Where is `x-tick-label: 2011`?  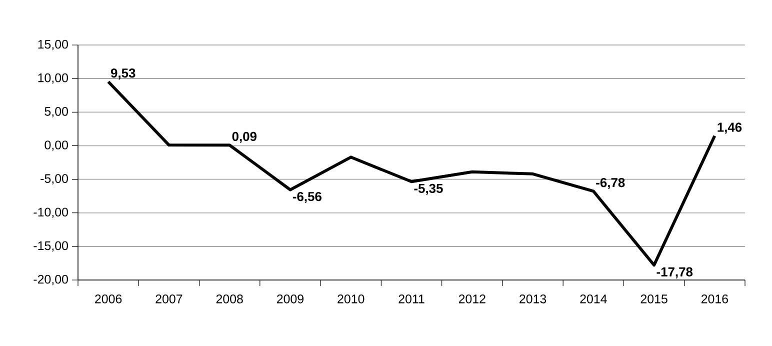
x-tick-label: 2011 is located at coordinates (411, 299).